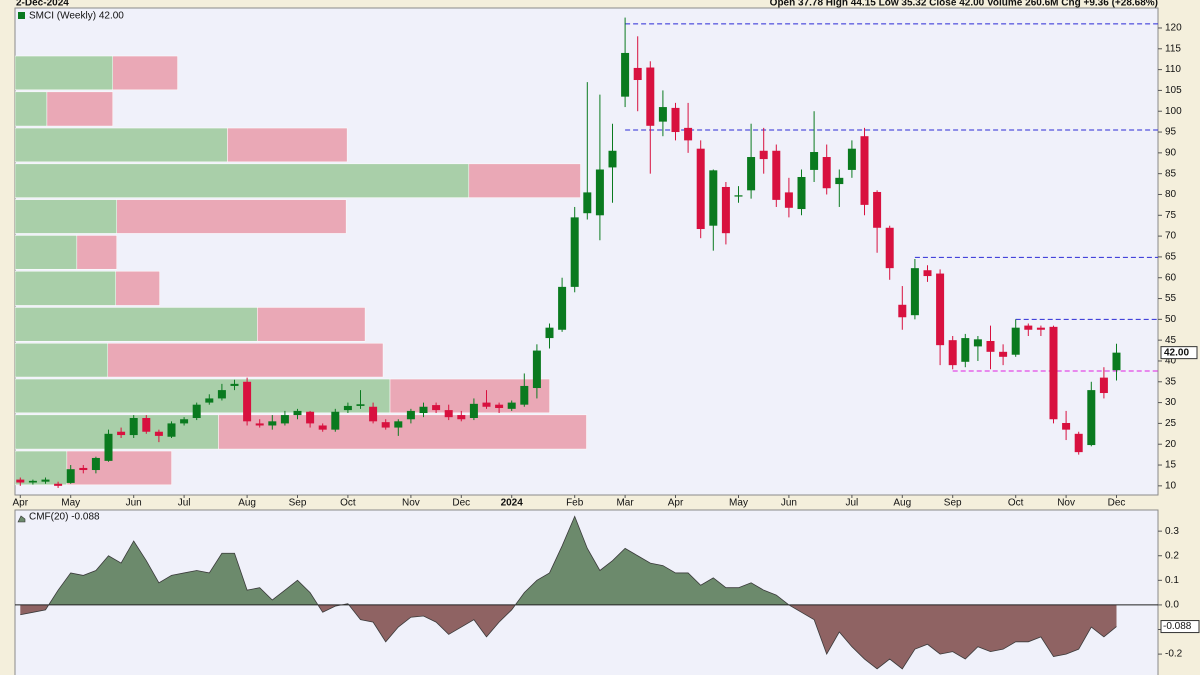 The image size is (1200, 675). Describe the element at coordinates (789, 503) in the screenshot. I see `x-tick-label: Jun` at that location.